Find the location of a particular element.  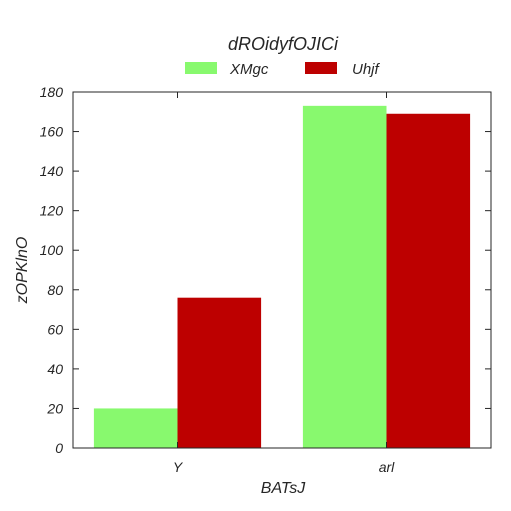

bar-uhjf-y is located at coordinates (219, 372).